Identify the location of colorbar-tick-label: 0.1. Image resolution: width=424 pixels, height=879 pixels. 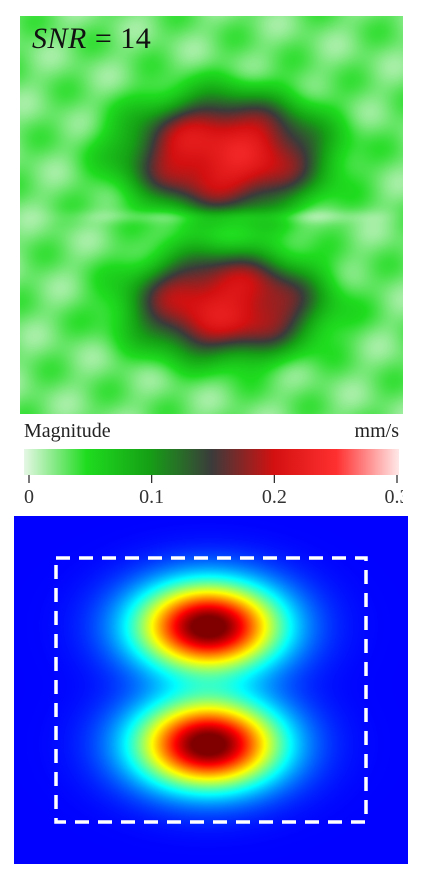
(151, 497).